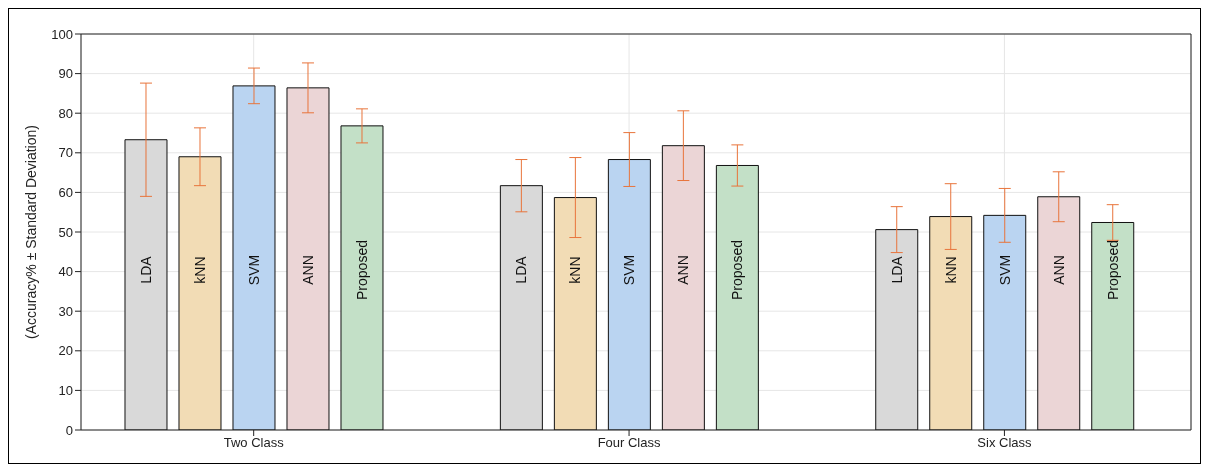 The height and width of the screenshot is (472, 1209). Describe the element at coordinates (65, 232) in the screenshot. I see `y-tick-label: 50` at that location.